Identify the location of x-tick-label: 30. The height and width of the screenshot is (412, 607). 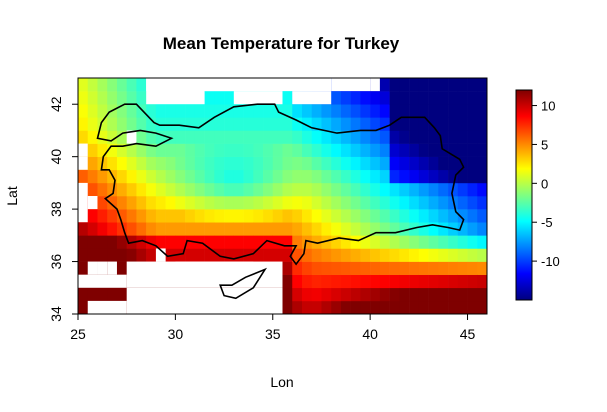
(176, 334).